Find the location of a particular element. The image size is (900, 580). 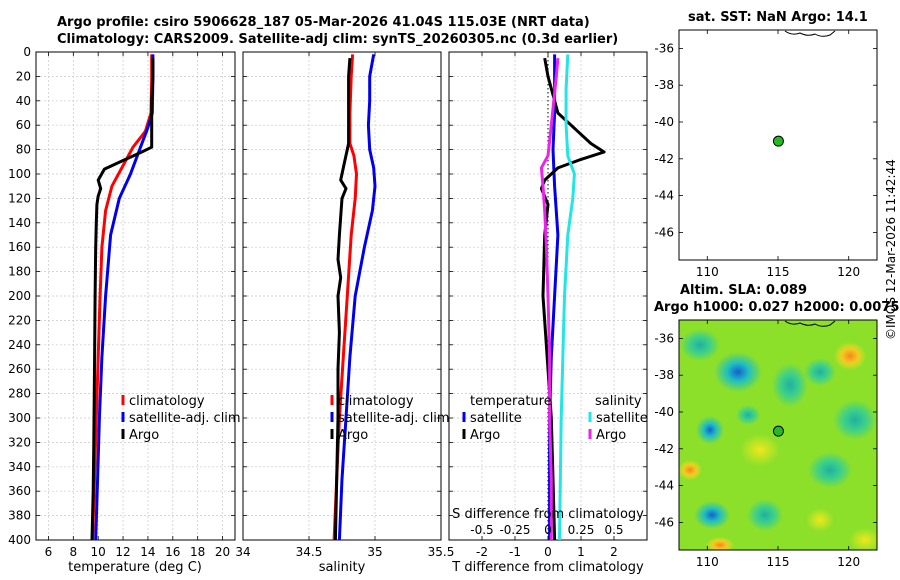

y-tick-label: 260 is located at coordinates (19, 369).